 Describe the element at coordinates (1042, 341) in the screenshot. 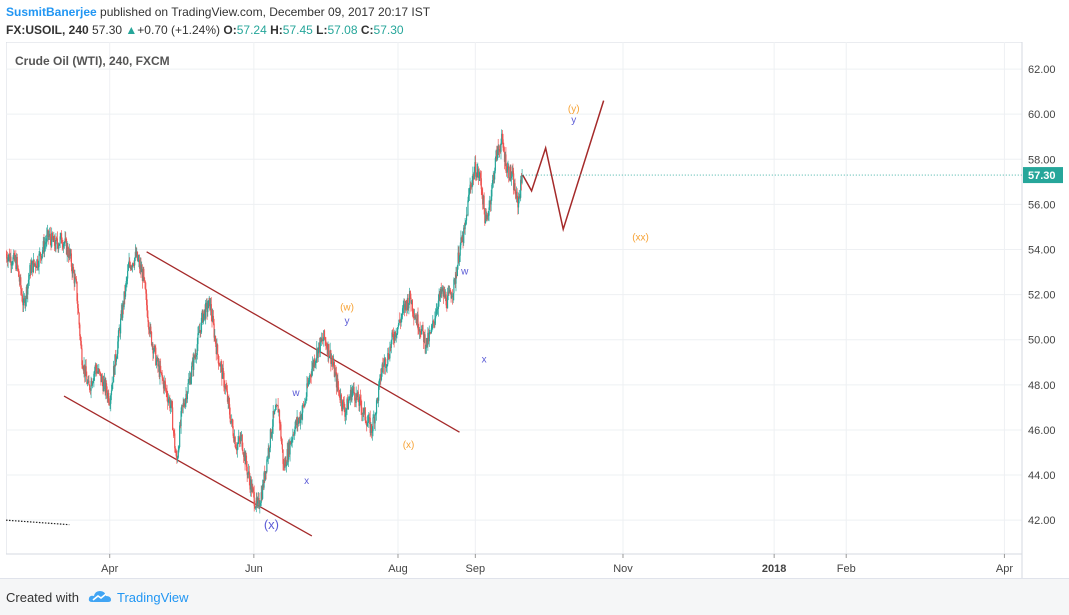

I see `price-tick-label: 50.00` at that location.